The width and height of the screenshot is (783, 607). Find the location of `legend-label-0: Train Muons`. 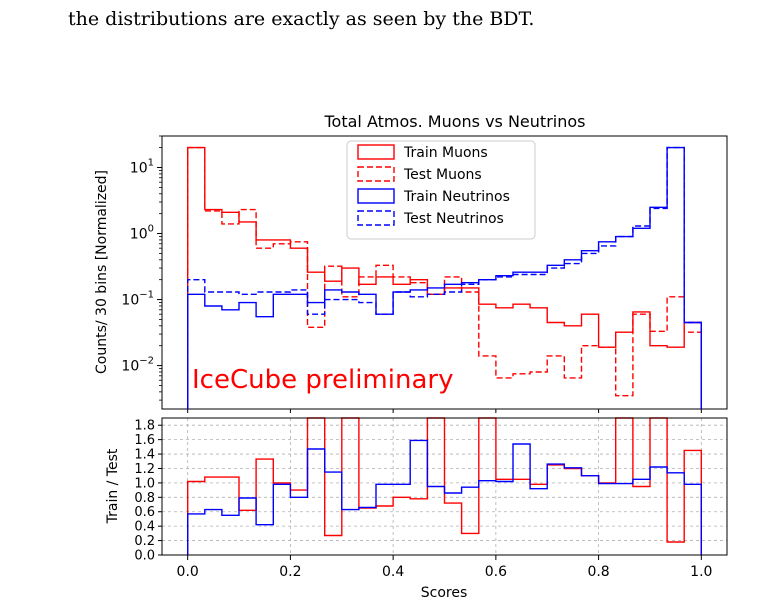

legend-label-0: Train Muons is located at coordinates (445, 153).